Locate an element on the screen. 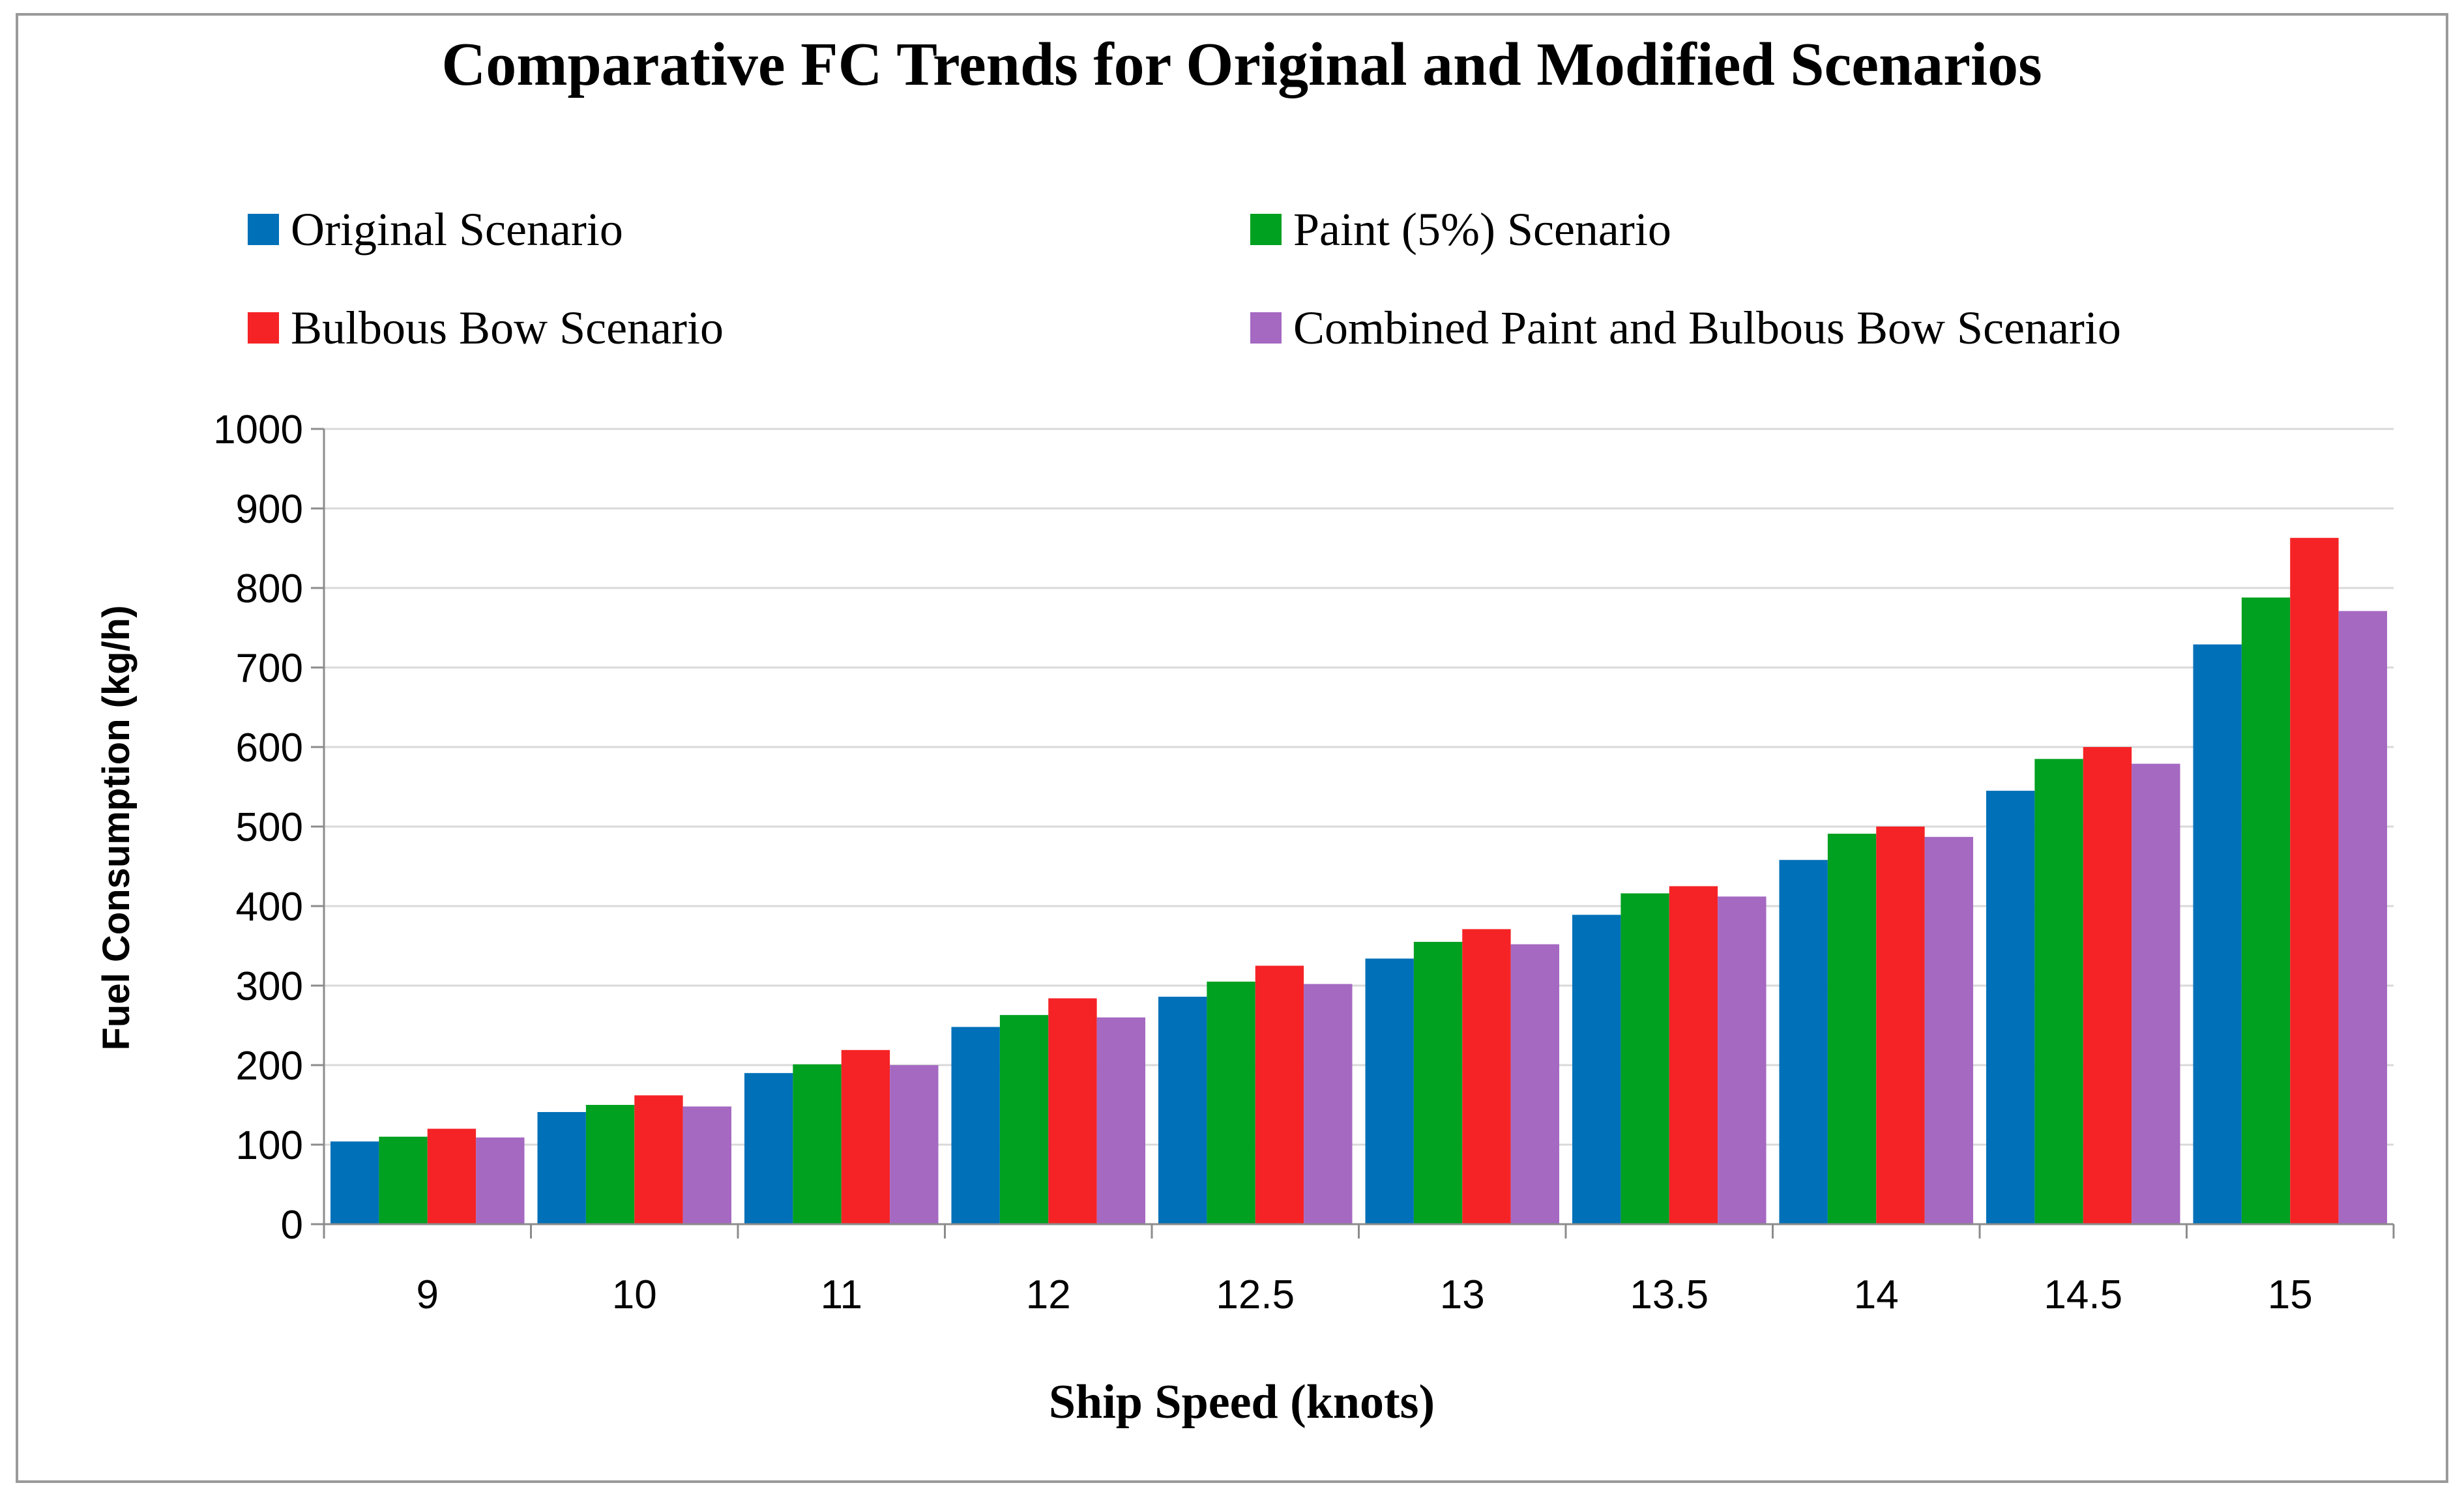 This screenshot has height=1496, width=2464. y-axis-ticks: 0 100 200 300 400 500 600 700 800 900 1000 is located at coordinates (269, 827).